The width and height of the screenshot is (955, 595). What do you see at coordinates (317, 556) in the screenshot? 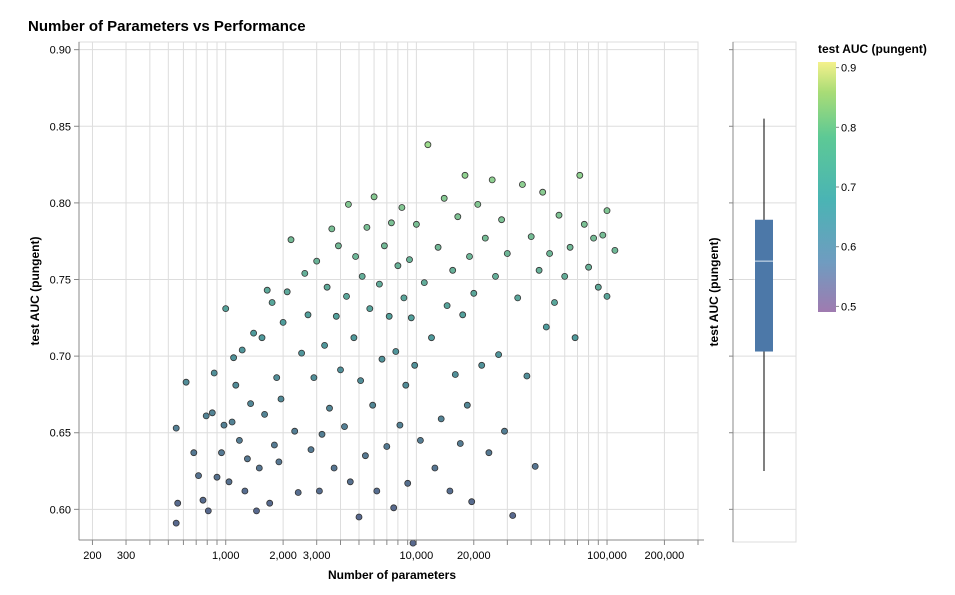
I see `x-tick-label: 3,000` at bounding box center [317, 556].